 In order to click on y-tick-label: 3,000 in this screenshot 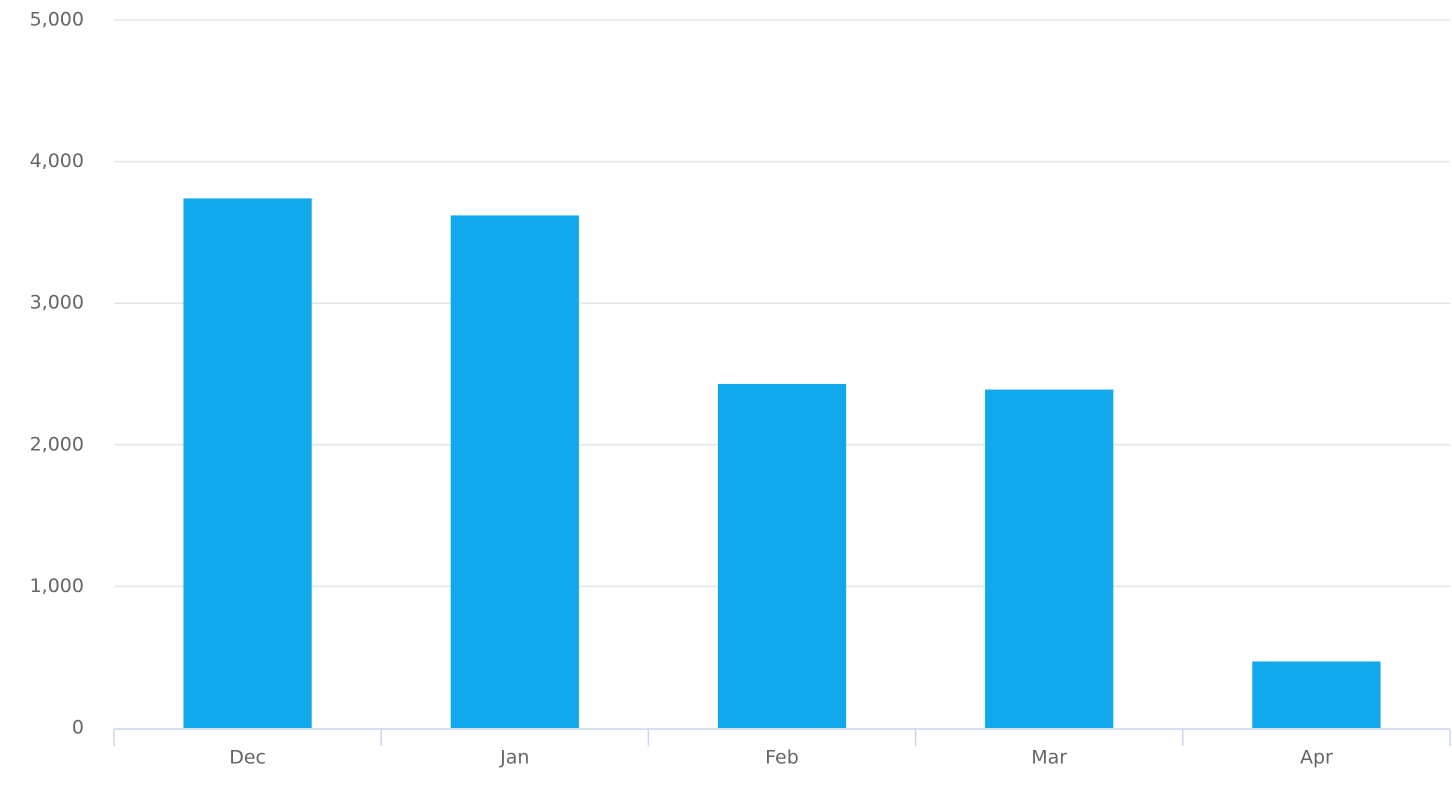, I will do `click(57, 303)`.